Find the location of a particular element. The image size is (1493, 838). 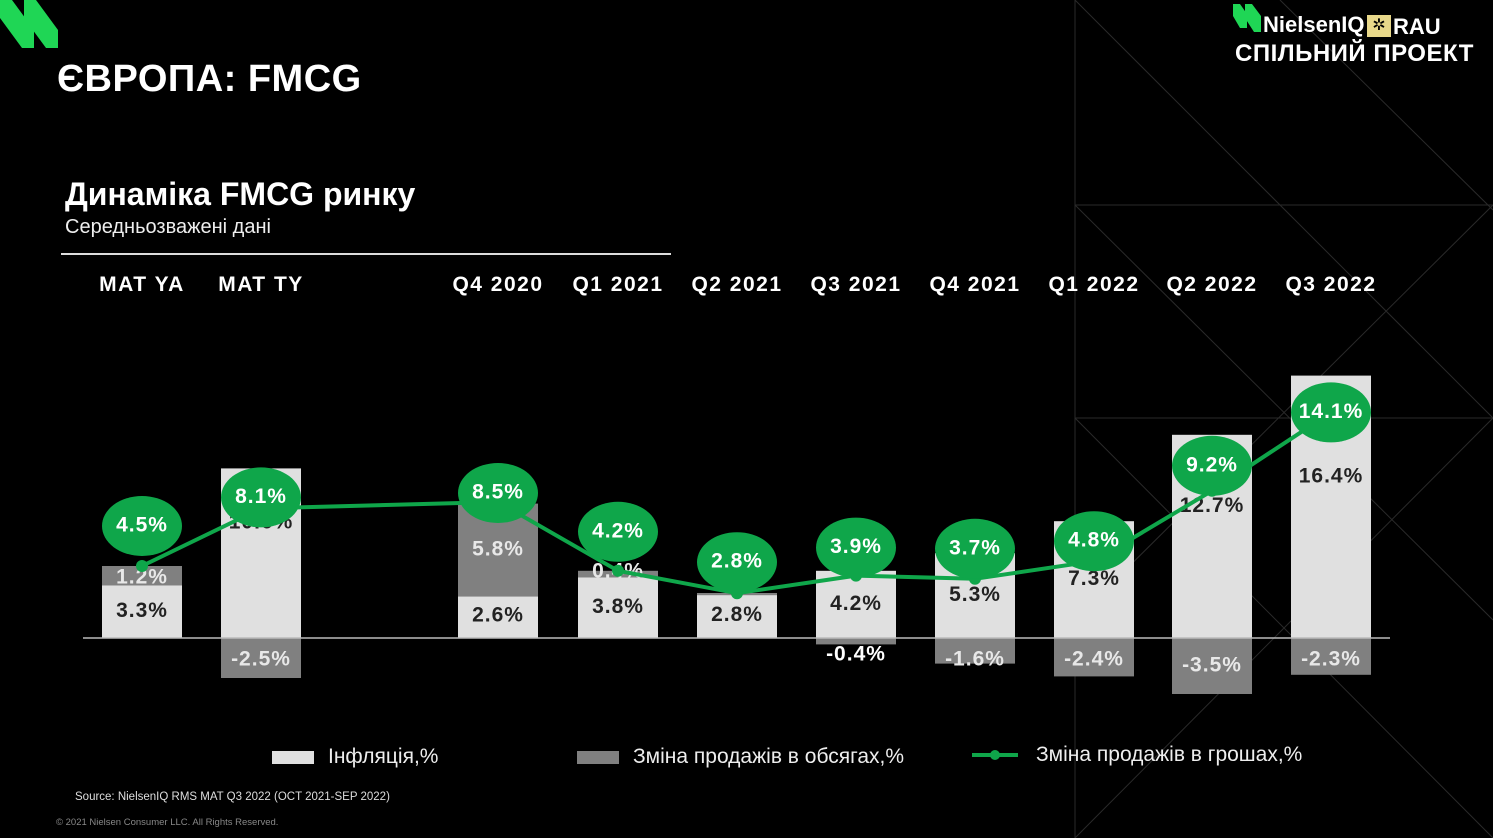

money-label: 4.5% is located at coordinates (142, 525).